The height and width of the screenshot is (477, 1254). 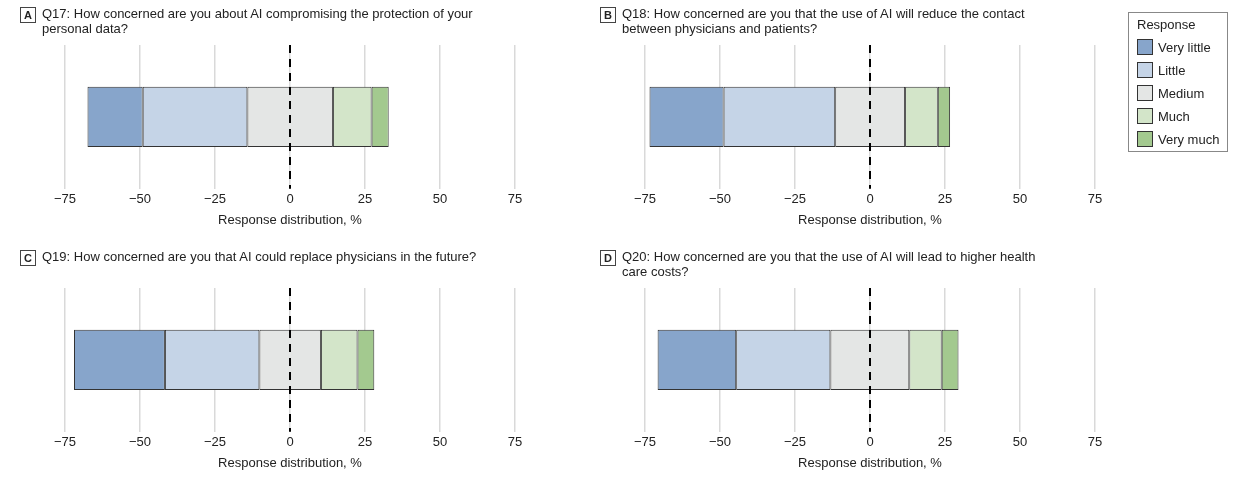 What do you see at coordinates (1181, 93) in the screenshot?
I see `legend-label: Medium` at bounding box center [1181, 93].